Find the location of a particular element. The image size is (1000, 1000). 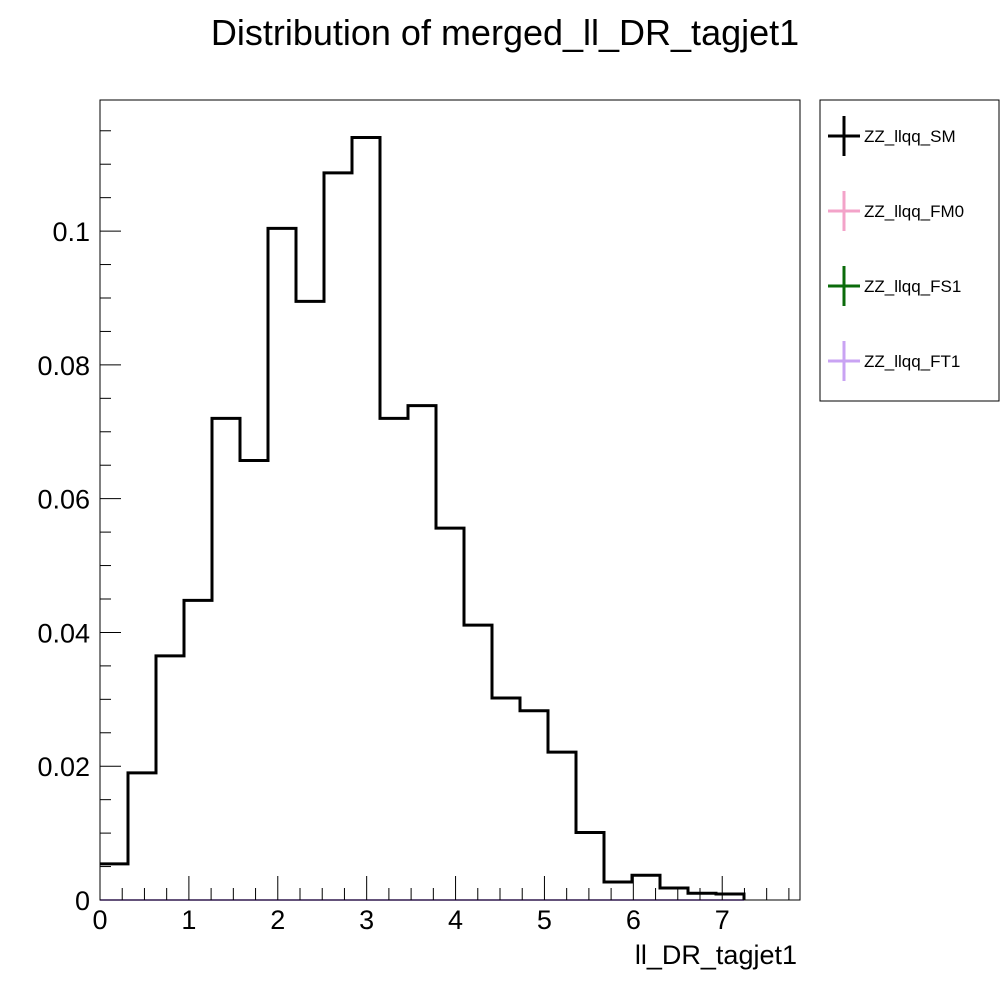

x-tick-label: 4 is located at coordinates (455, 920).